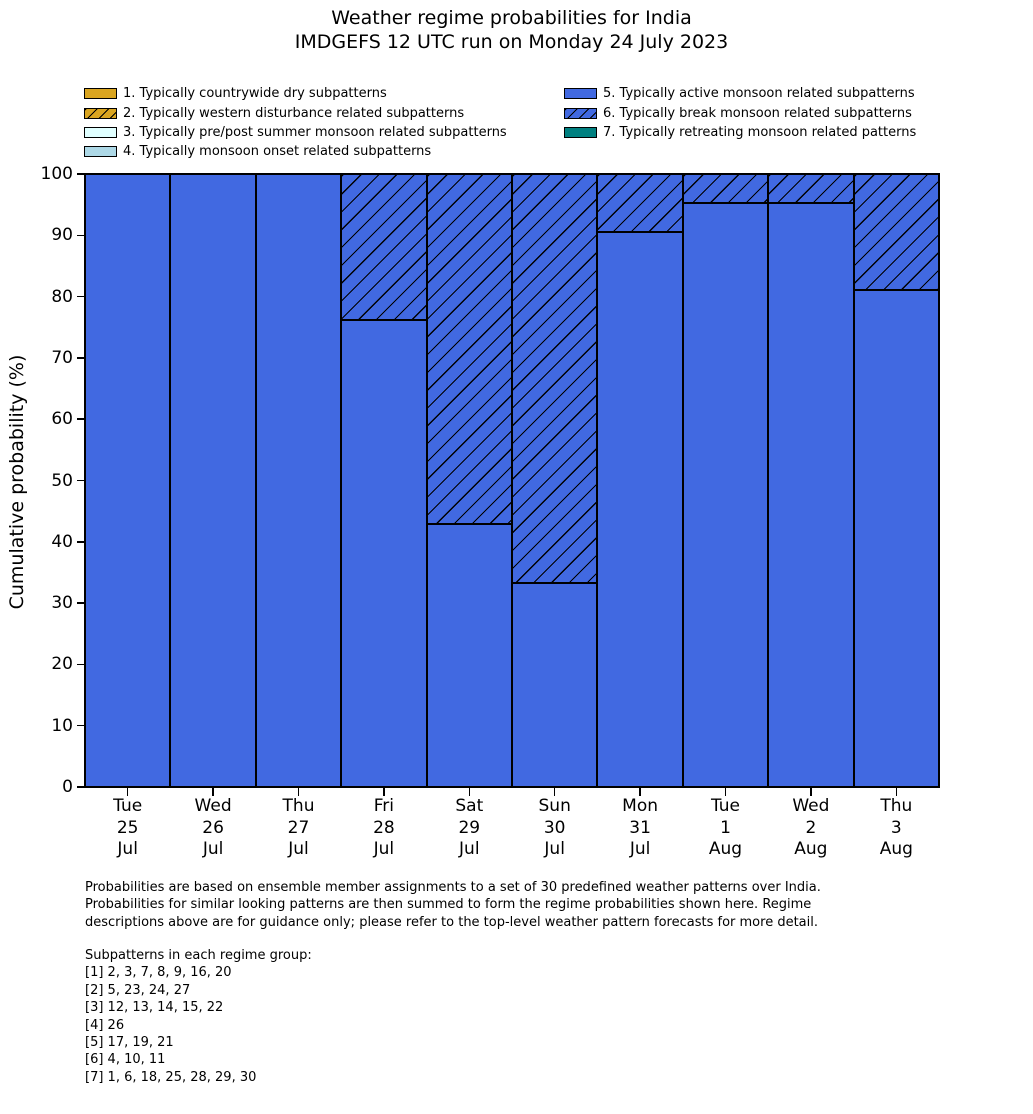  I want to click on subpatterns-header: Subpatterns in each regime group:, so click(198, 955).